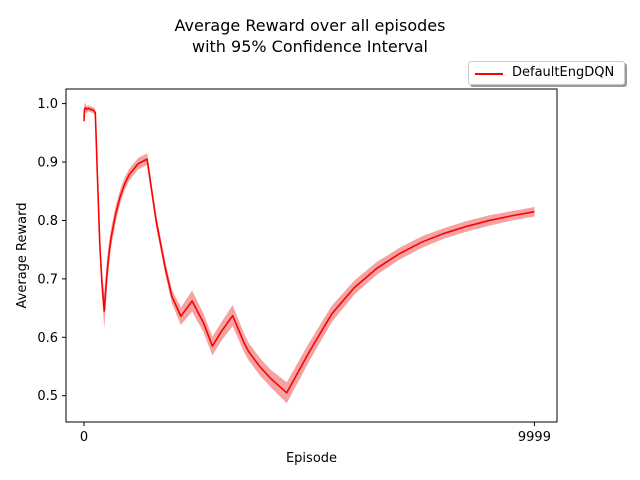  I want to click on chart-subtitle: with 95% Confidence Interval, so click(310, 46).